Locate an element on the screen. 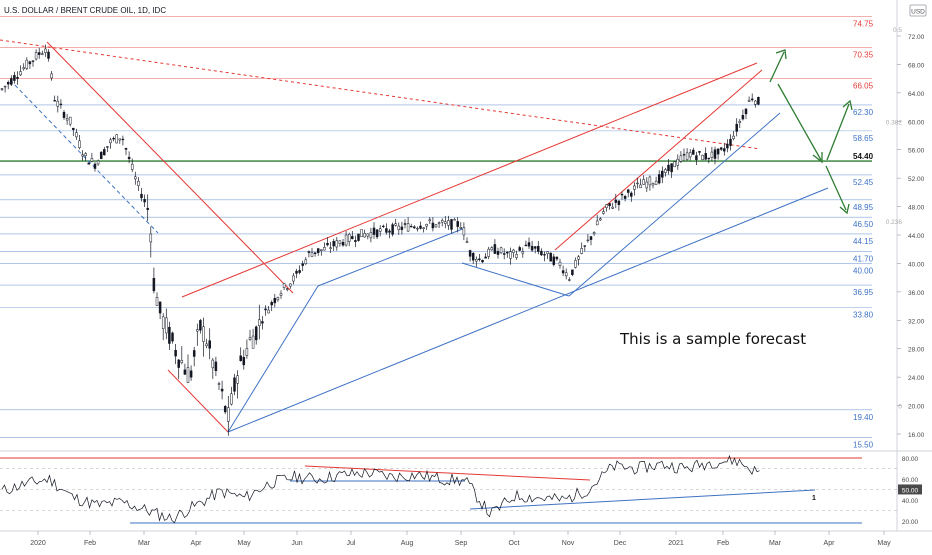 The height and width of the screenshot is (555, 932). x-tick-label: Sep is located at coordinates (461, 543).